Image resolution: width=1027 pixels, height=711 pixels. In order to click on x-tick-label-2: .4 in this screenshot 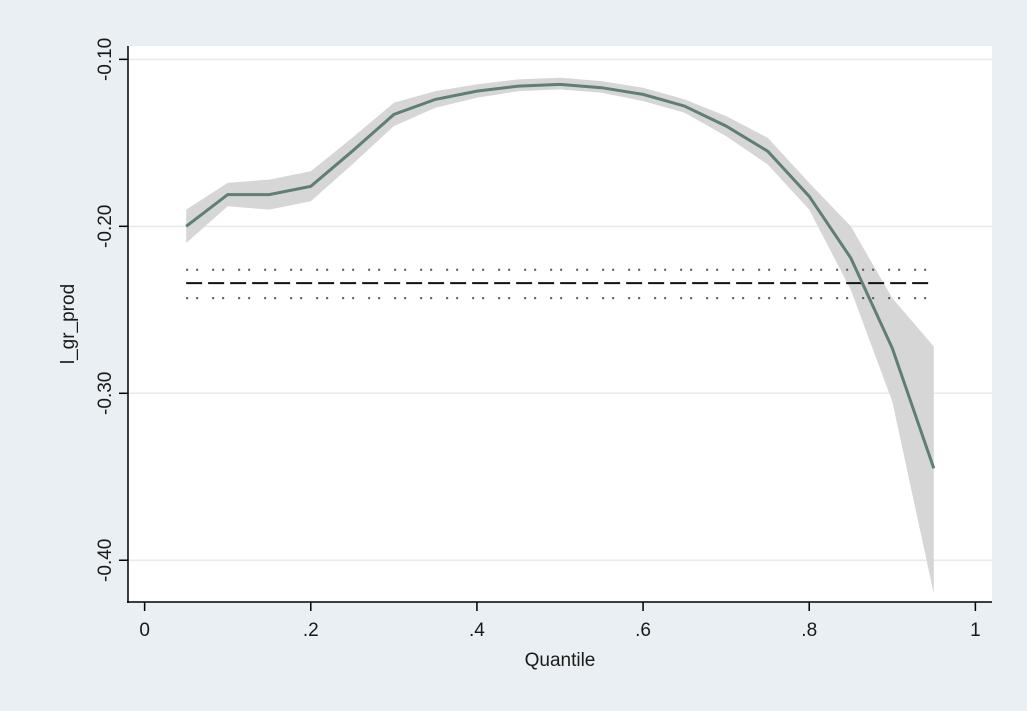, I will do `click(477, 630)`.